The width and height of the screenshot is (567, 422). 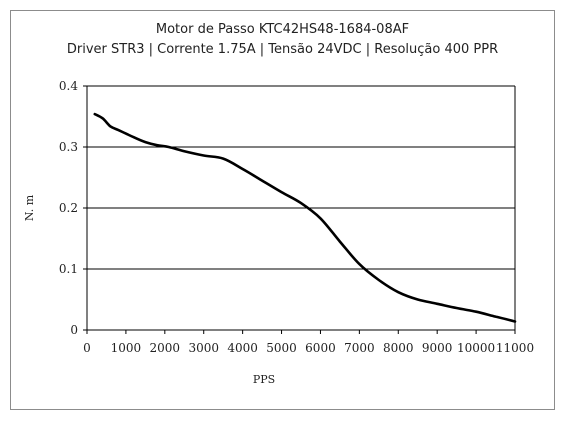 I want to click on y-tick-label: 0.4, so click(x=68, y=86).